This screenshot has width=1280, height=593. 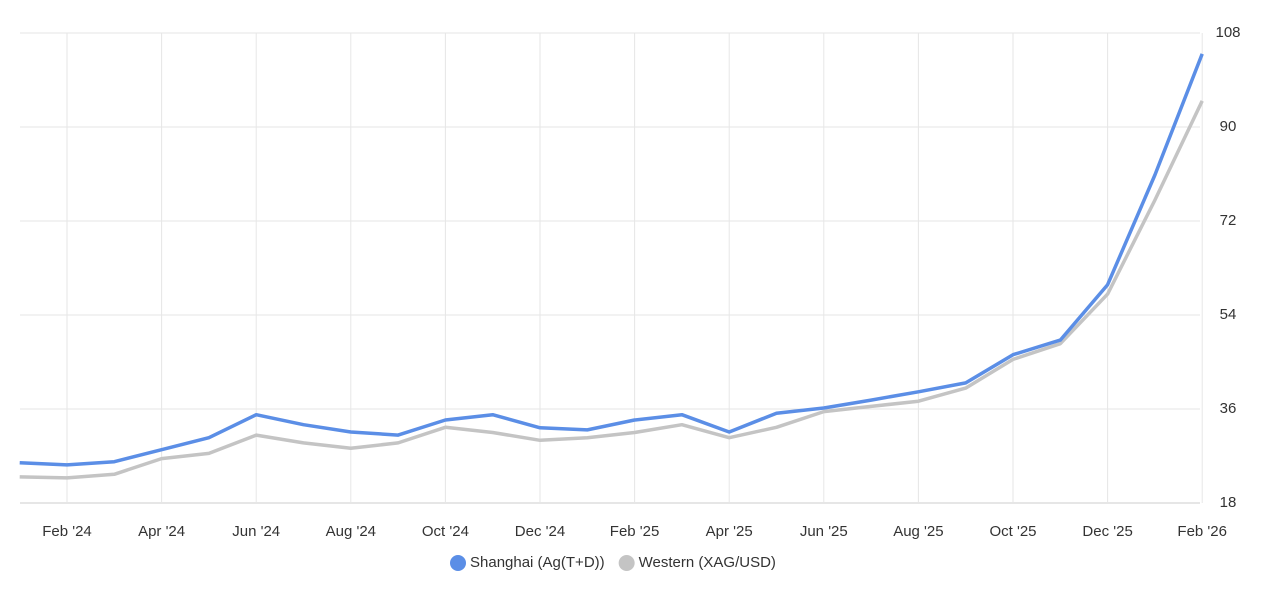 What do you see at coordinates (1107, 531) in the screenshot?
I see `x-tick-label: Dec '25` at bounding box center [1107, 531].